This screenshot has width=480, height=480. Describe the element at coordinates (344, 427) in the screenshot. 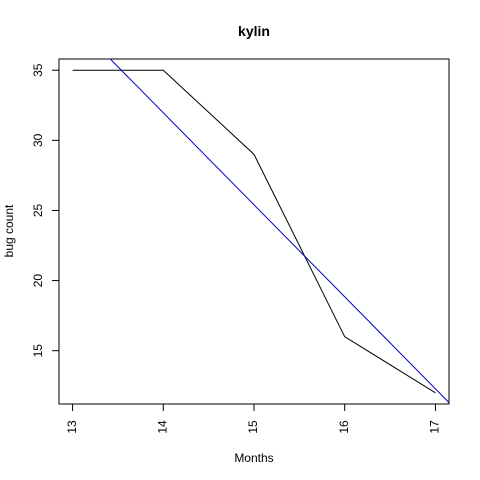

I see `x-tick-label: 16` at that location.